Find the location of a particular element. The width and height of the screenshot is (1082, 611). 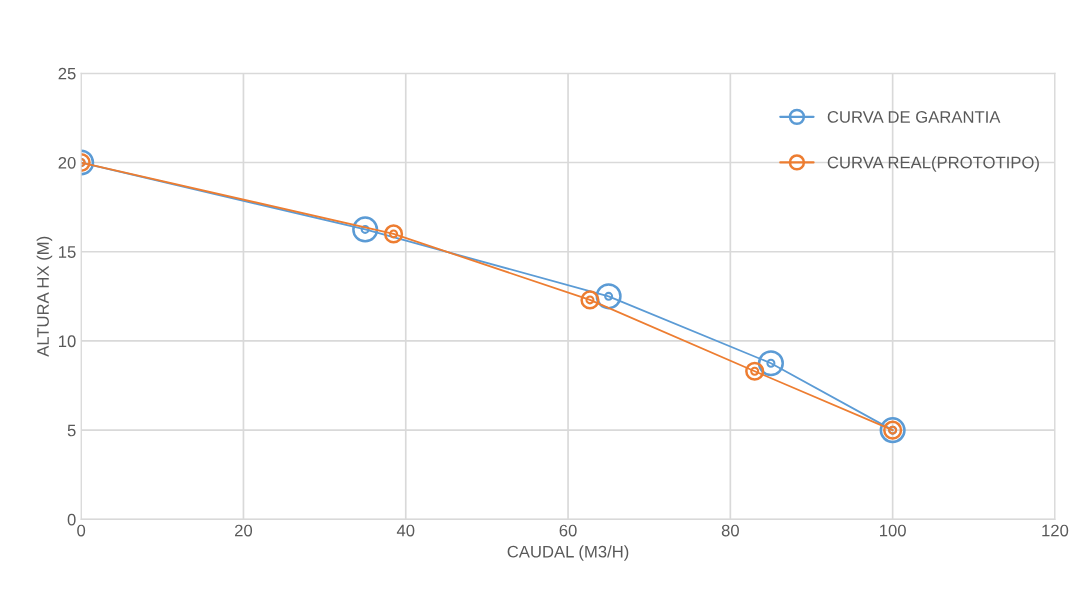

y-axis-title: ALTURA HX (M) is located at coordinates (44, 296).